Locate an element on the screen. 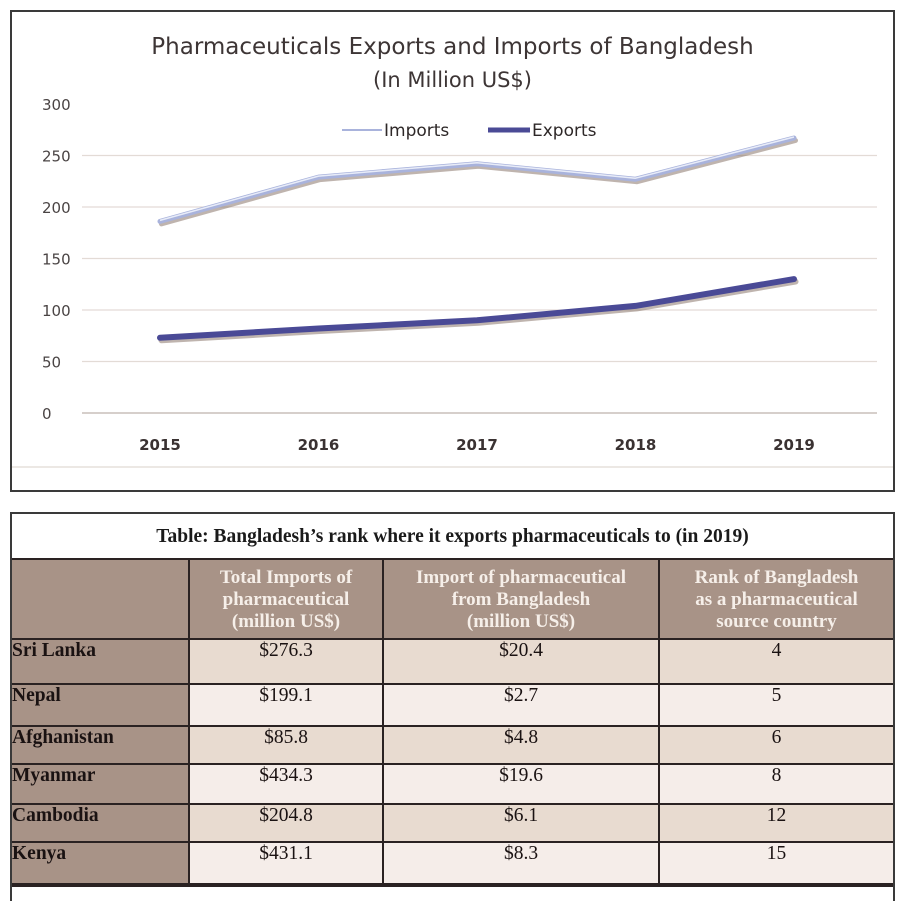 This screenshot has width=900, height=905. table-row: Kenya $431.1 $8.3 15 is located at coordinates (452, 863).